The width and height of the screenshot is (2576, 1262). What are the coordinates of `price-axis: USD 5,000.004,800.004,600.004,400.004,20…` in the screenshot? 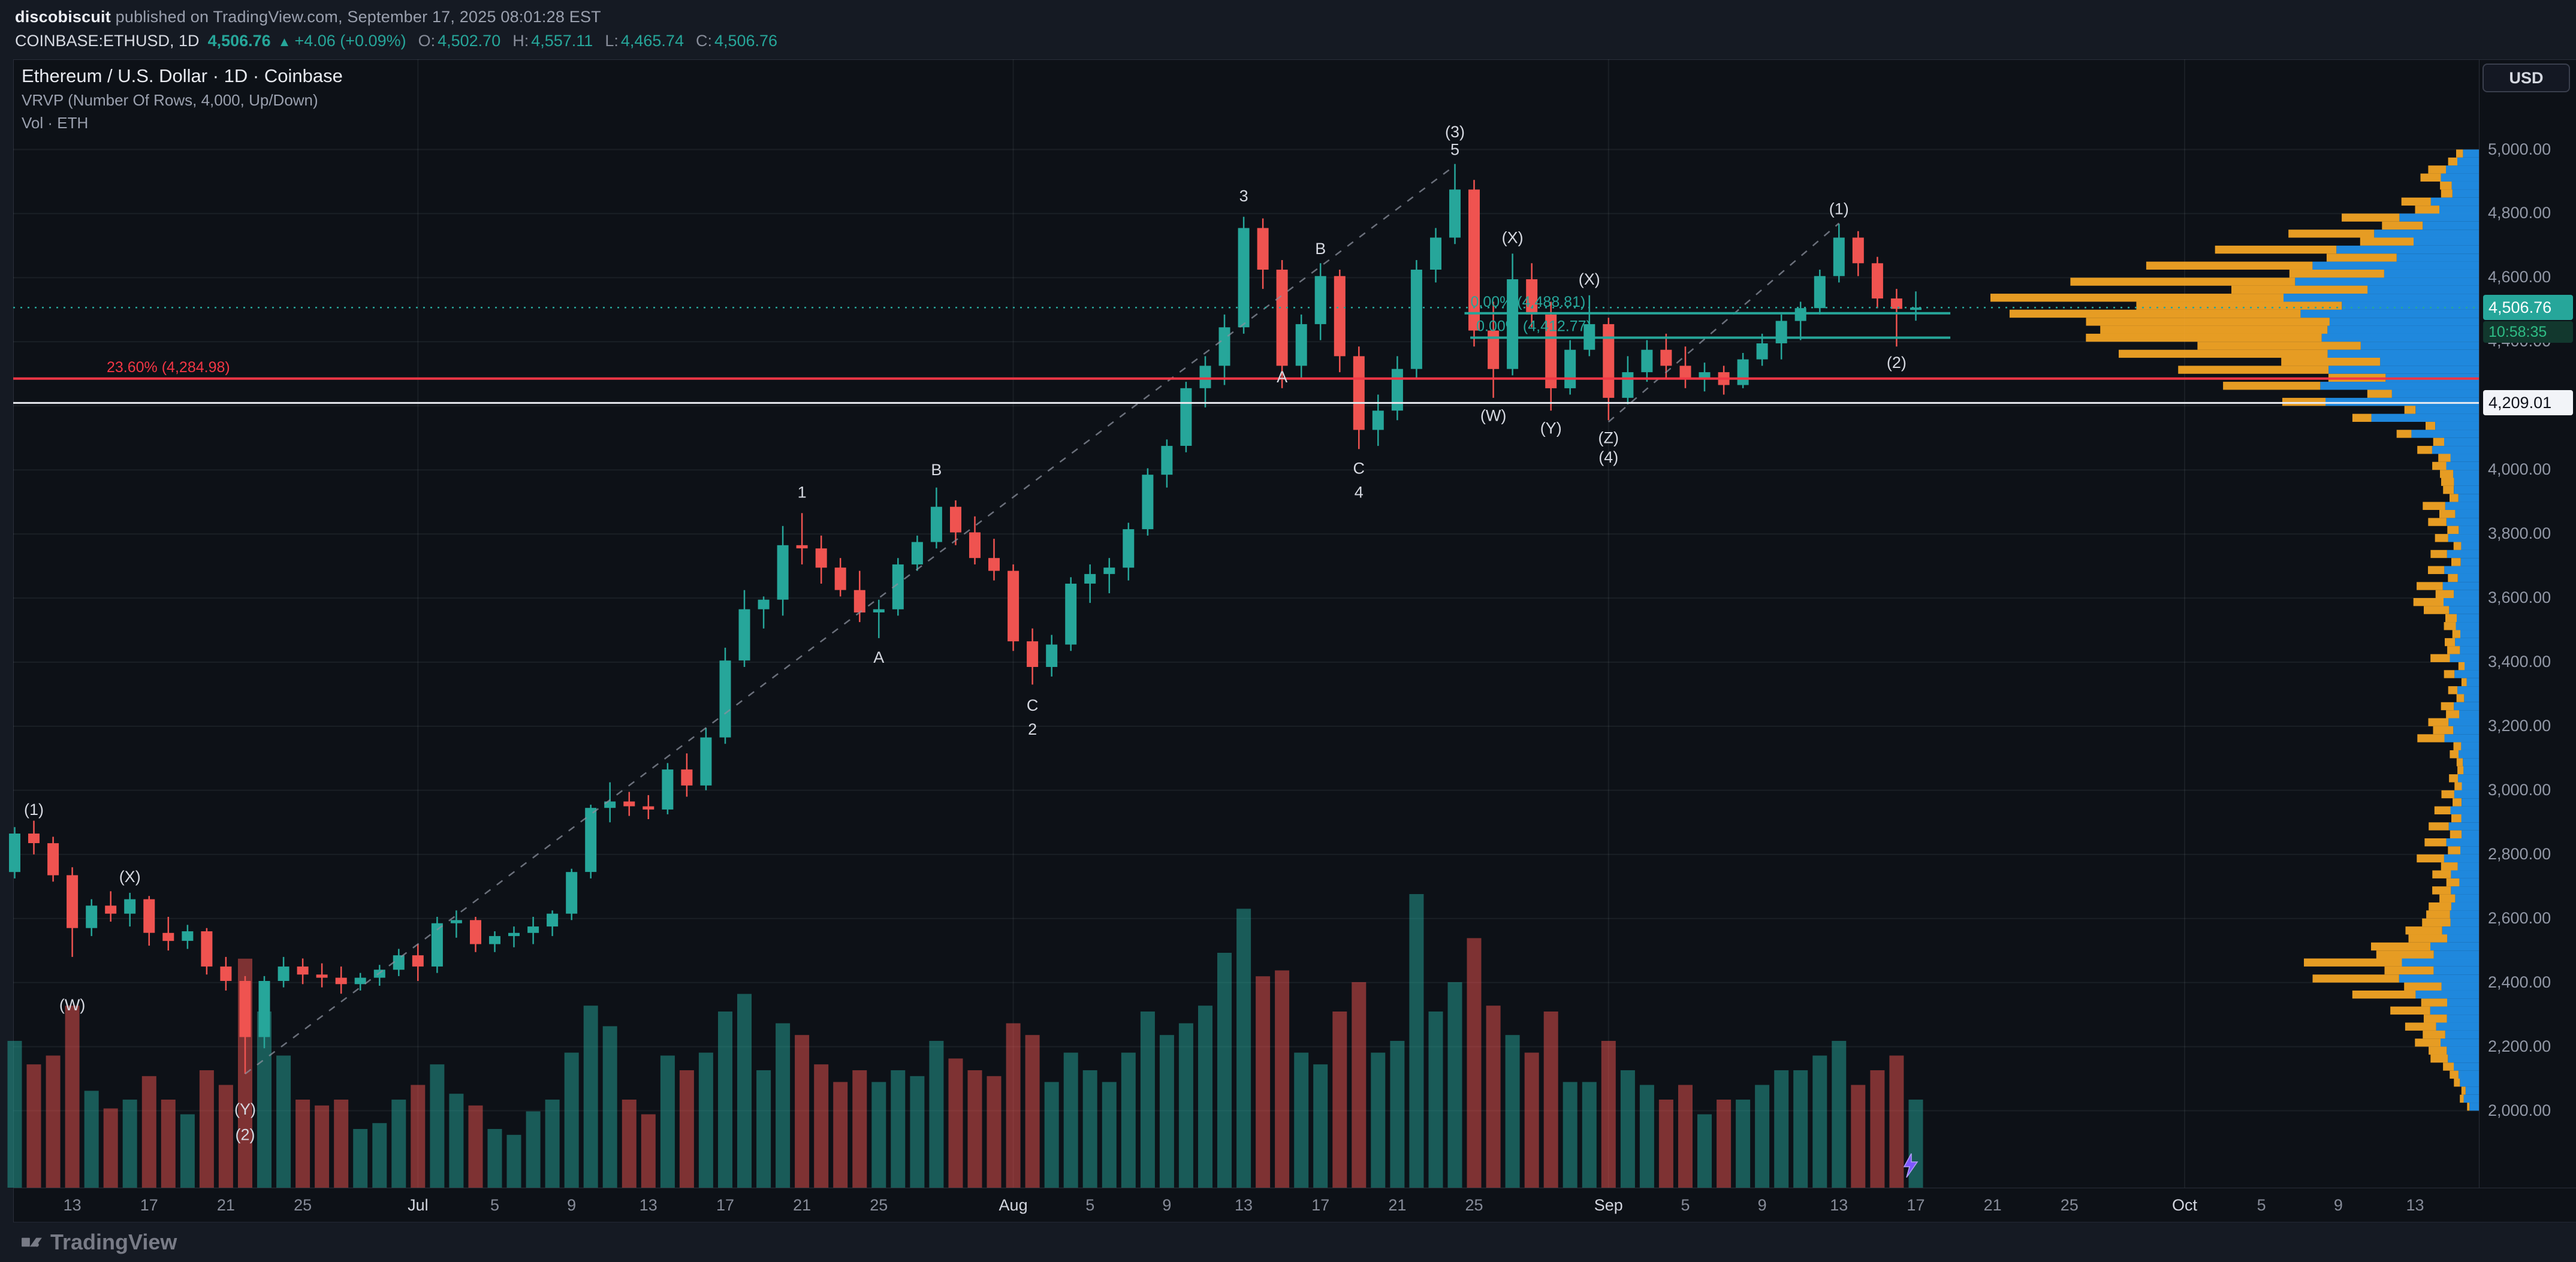 It's located at (2527, 623).